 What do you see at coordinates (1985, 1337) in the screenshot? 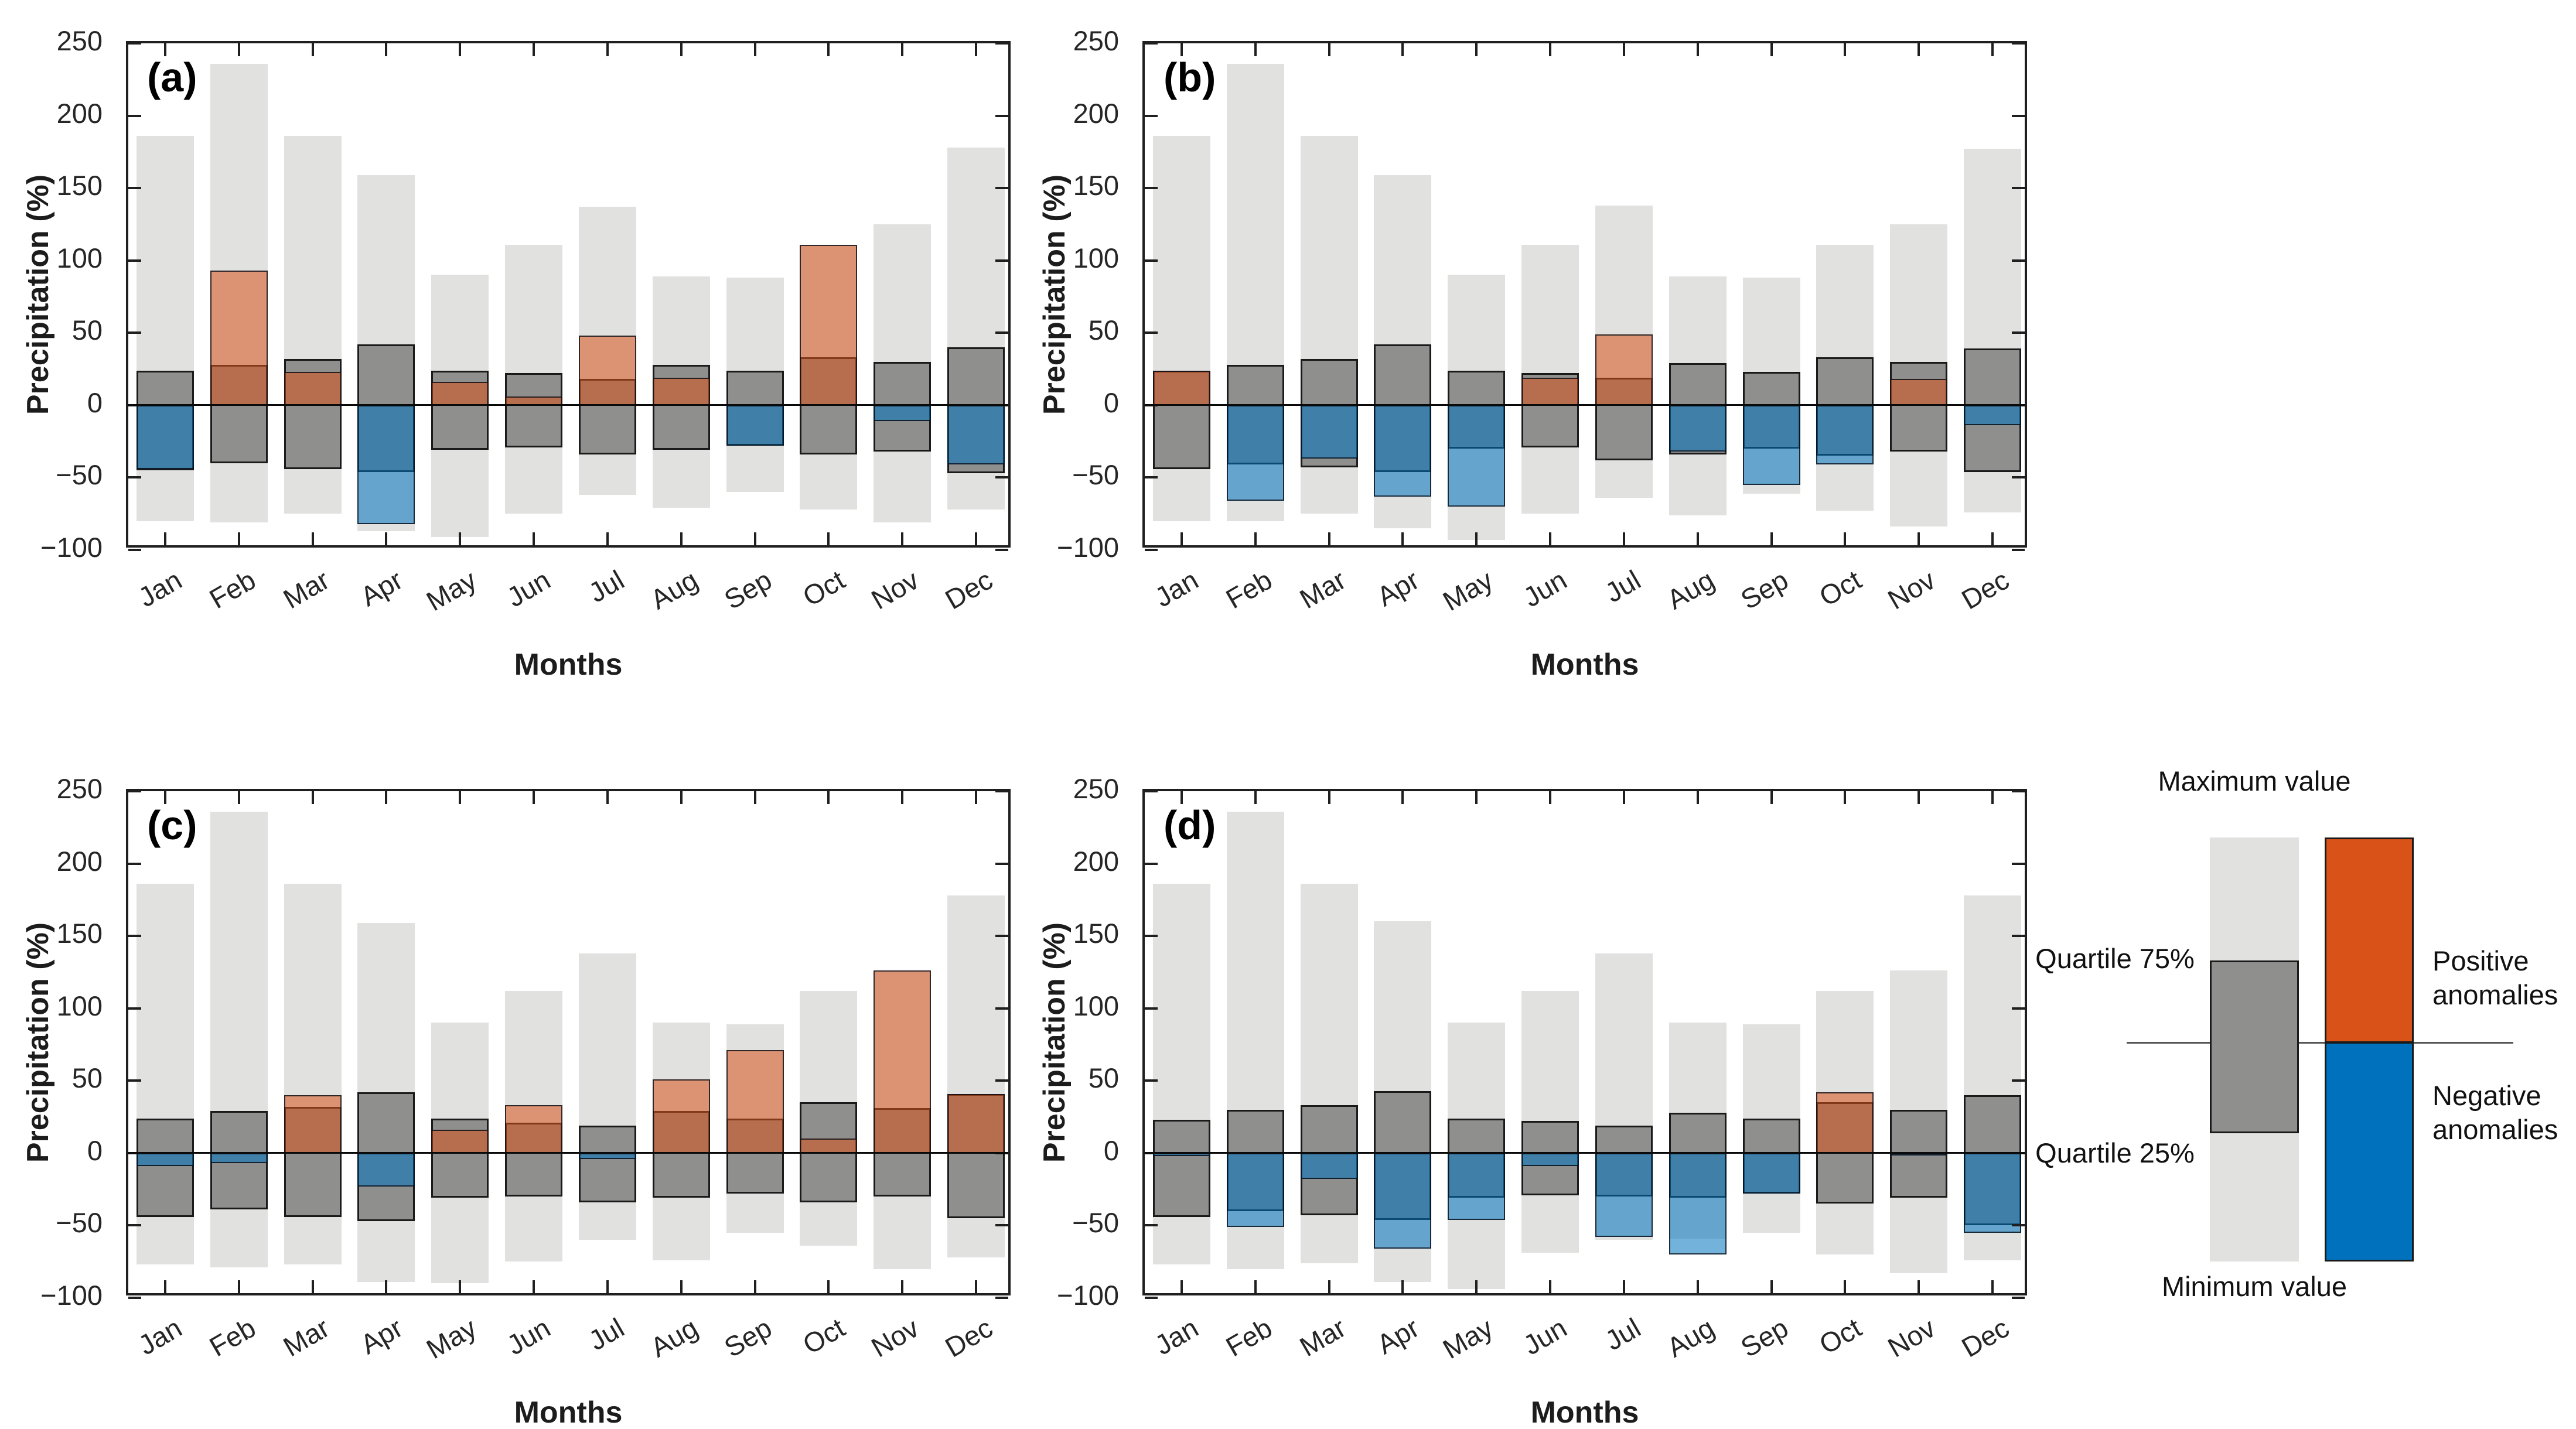
I see `x-tick-label: Dec` at bounding box center [1985, 1337].